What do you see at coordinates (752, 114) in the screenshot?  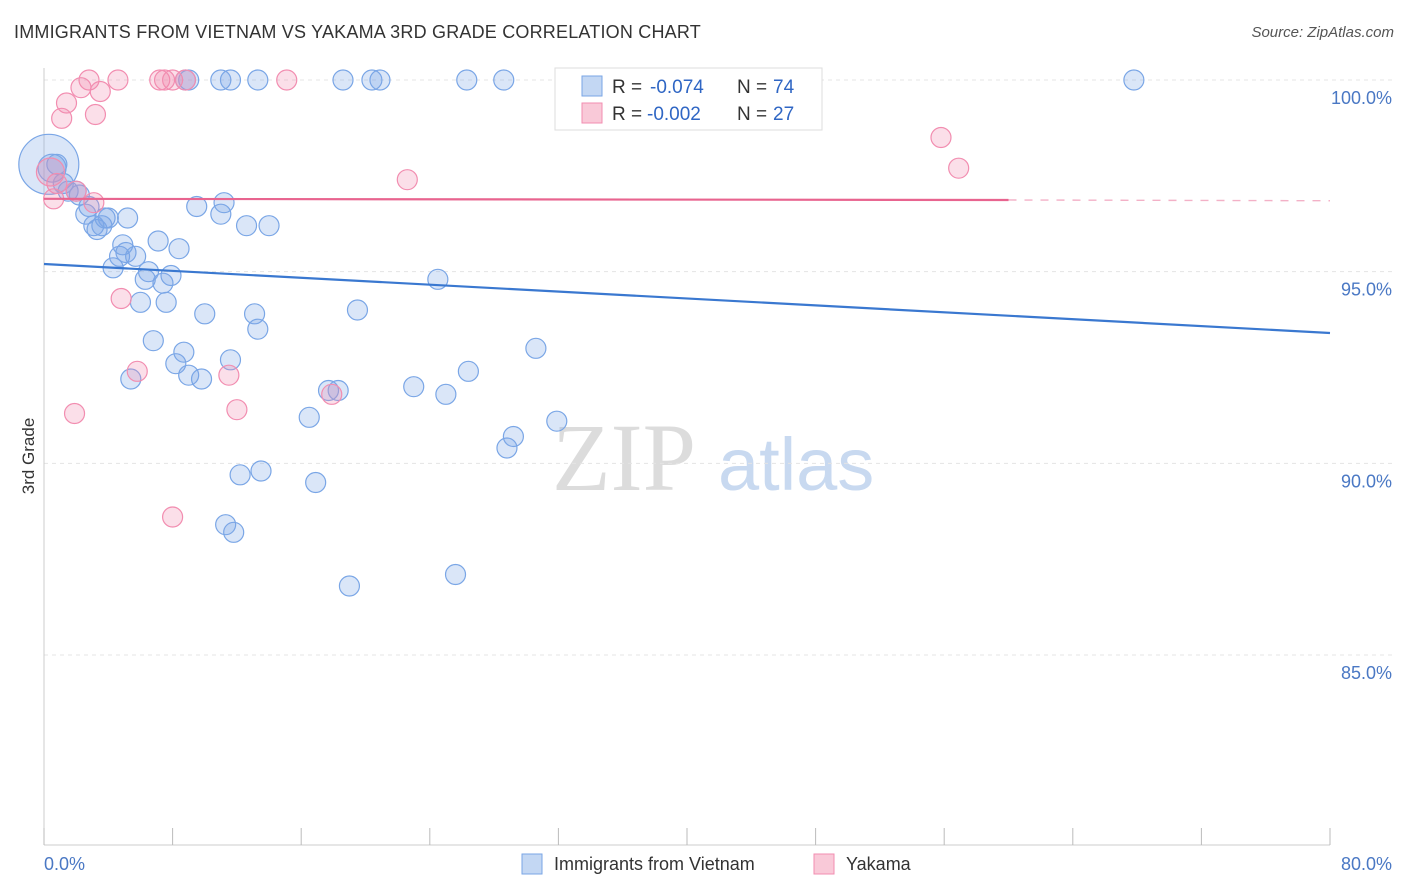 I see `legend-n-label-yakama: N =` at bounding box center [752, 114].